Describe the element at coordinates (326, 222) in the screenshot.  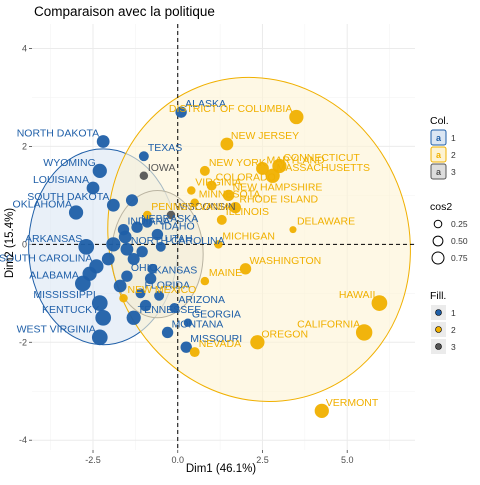
I see `point-label: DELAWARE` at that location.